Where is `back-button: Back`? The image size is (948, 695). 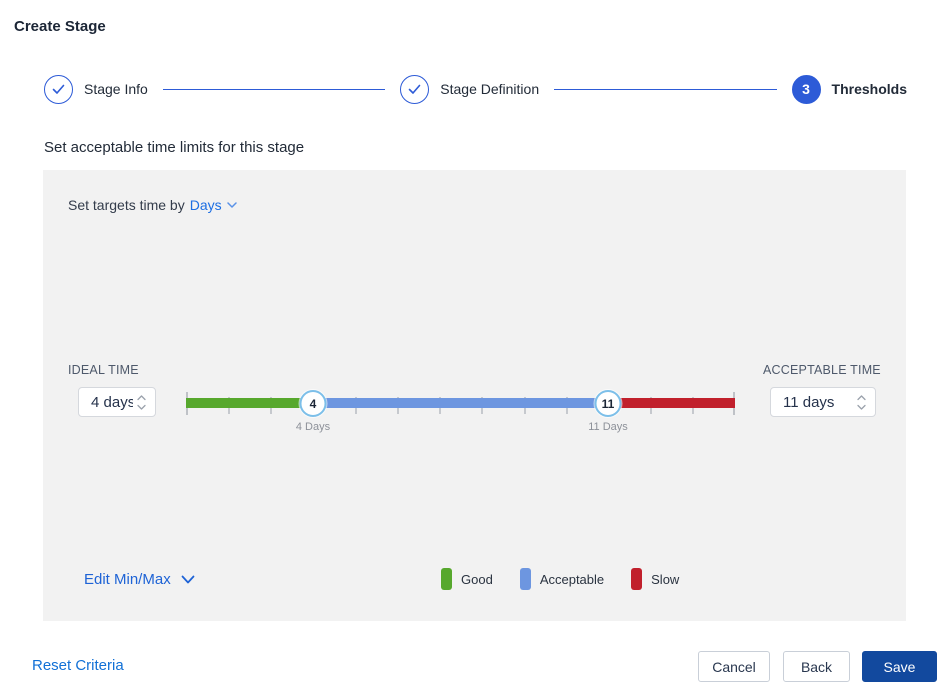 back-button: Back is located at coordinates (816, 666).